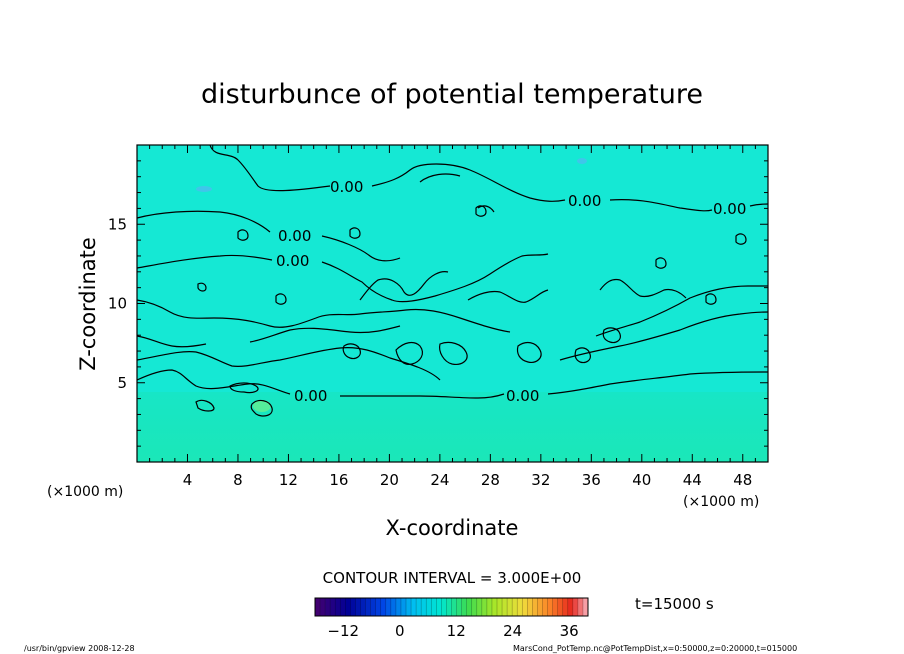 The height and width of the screenshot is (654, 904). Describe the element at coordinates (288, 480) in the screenshot. I see `x-tick-label: 12` at that location.